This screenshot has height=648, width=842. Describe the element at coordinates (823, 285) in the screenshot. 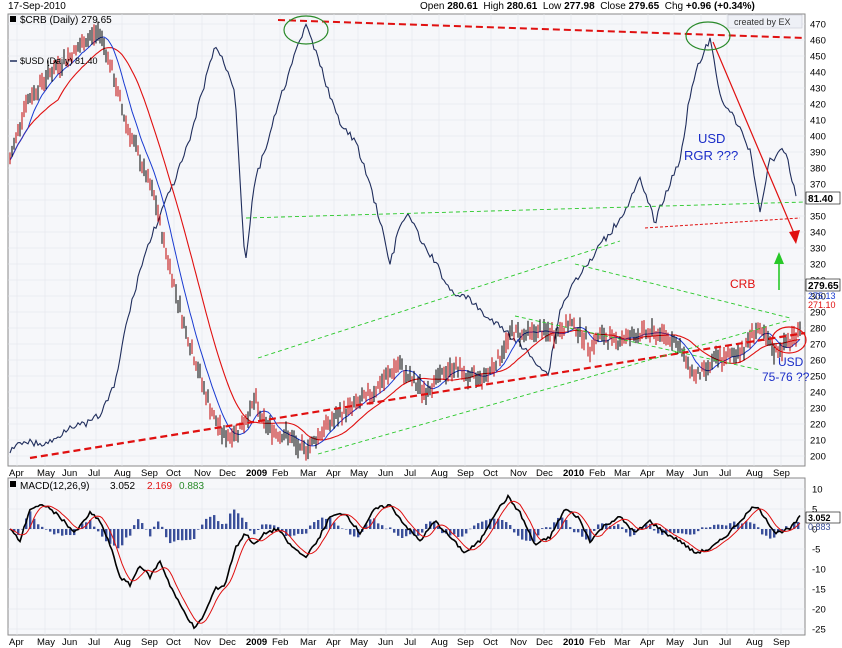

I see `crb-price-tag-box` at that location.